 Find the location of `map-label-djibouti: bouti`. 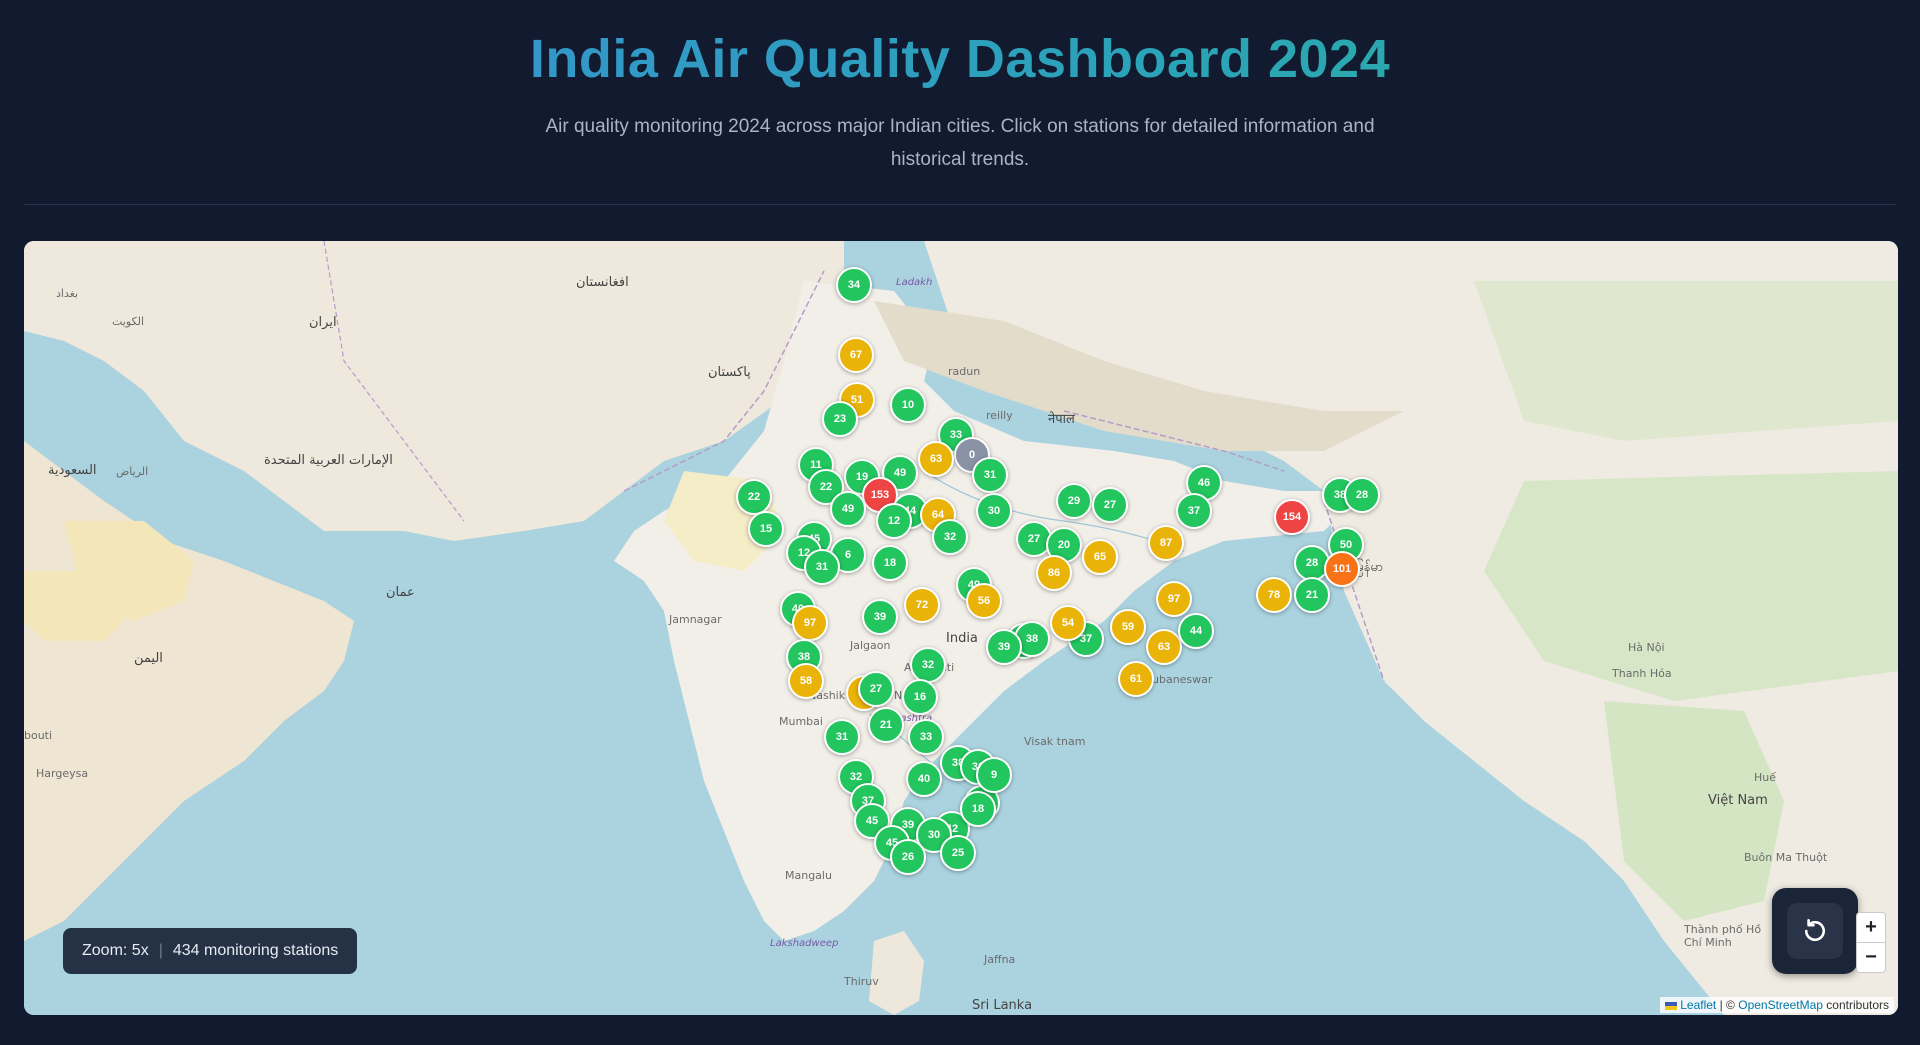

map-label-djibouti: bouti is located at coordinates (38, 735).